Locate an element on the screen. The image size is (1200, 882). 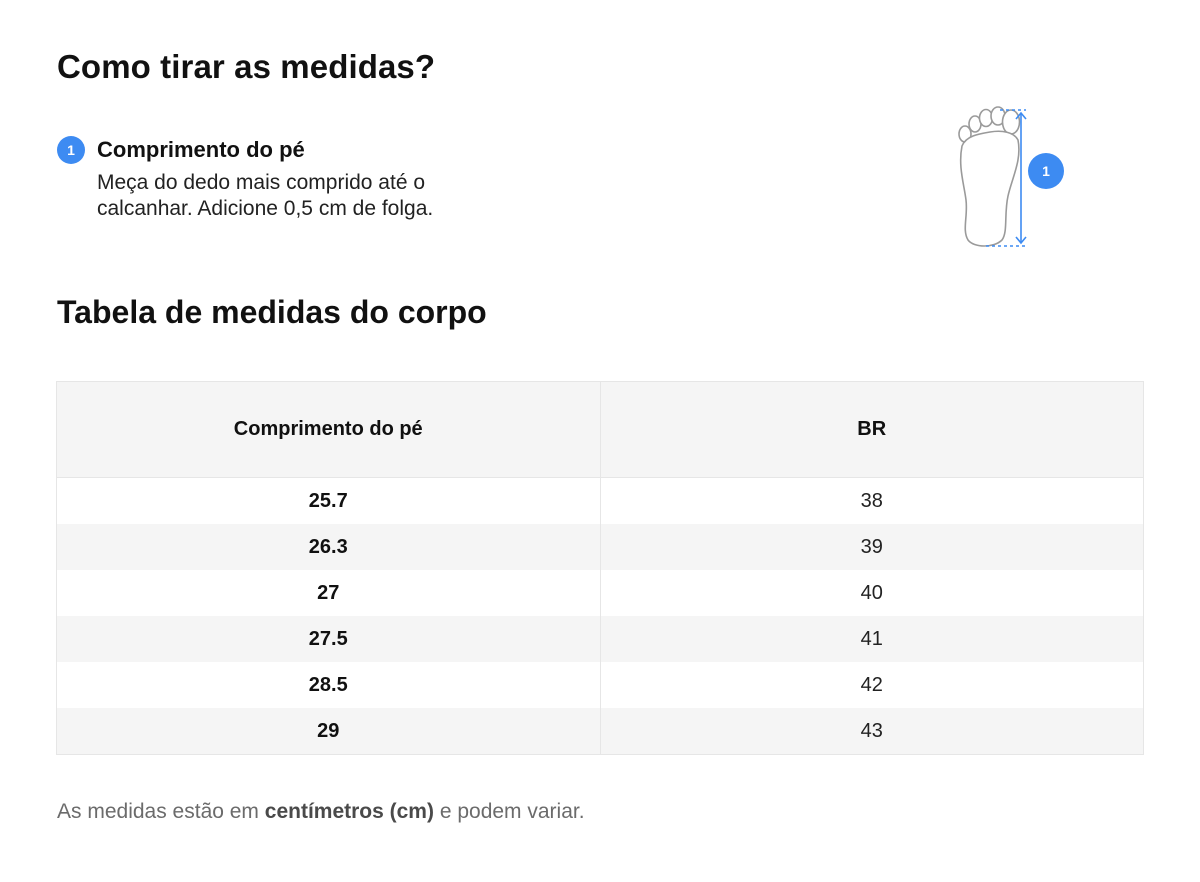
foot-diagram: 1 is located at coordinates (1010, 178).